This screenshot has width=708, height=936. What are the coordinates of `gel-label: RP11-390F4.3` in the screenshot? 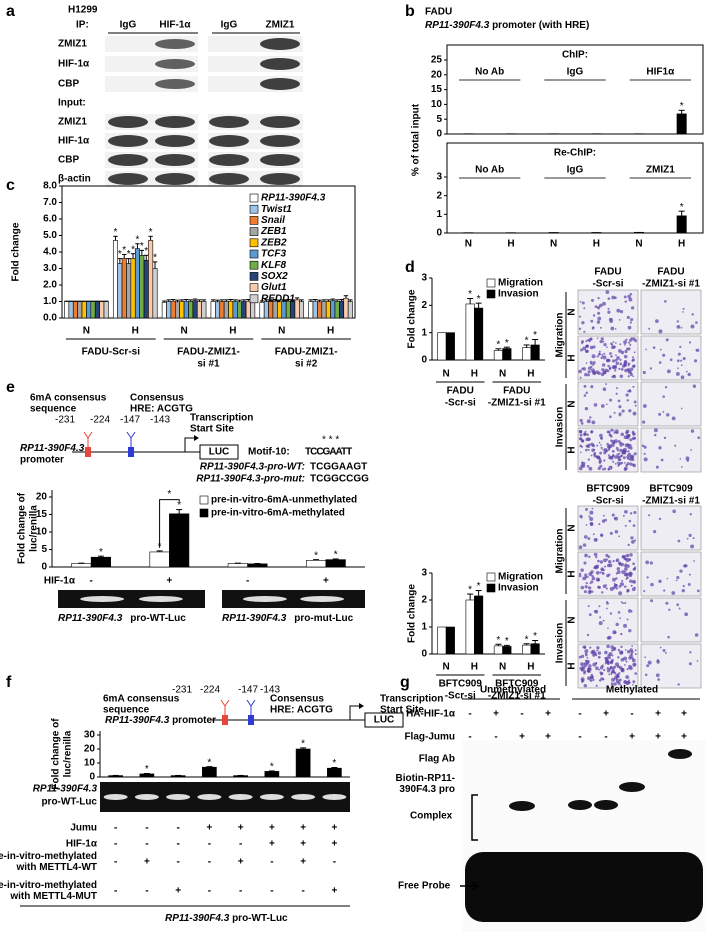 It's located at (65, 789).